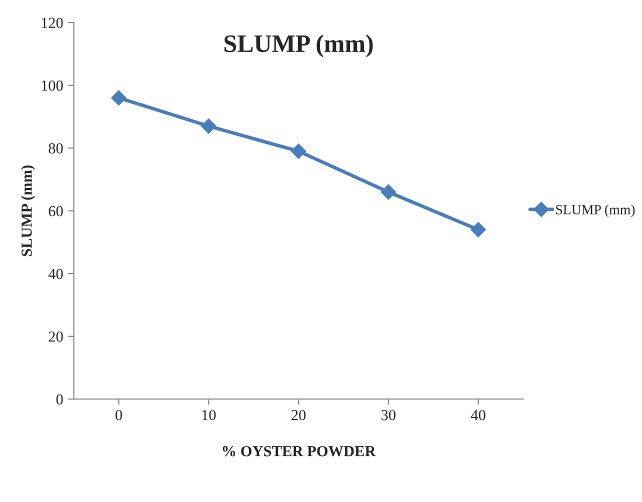 The height and width of the screenshot is (502, 642). What do you see at coordinates (209, 415) in the screenshot?
I see `x-tick-label: 10` at bounding box center [209, 415].